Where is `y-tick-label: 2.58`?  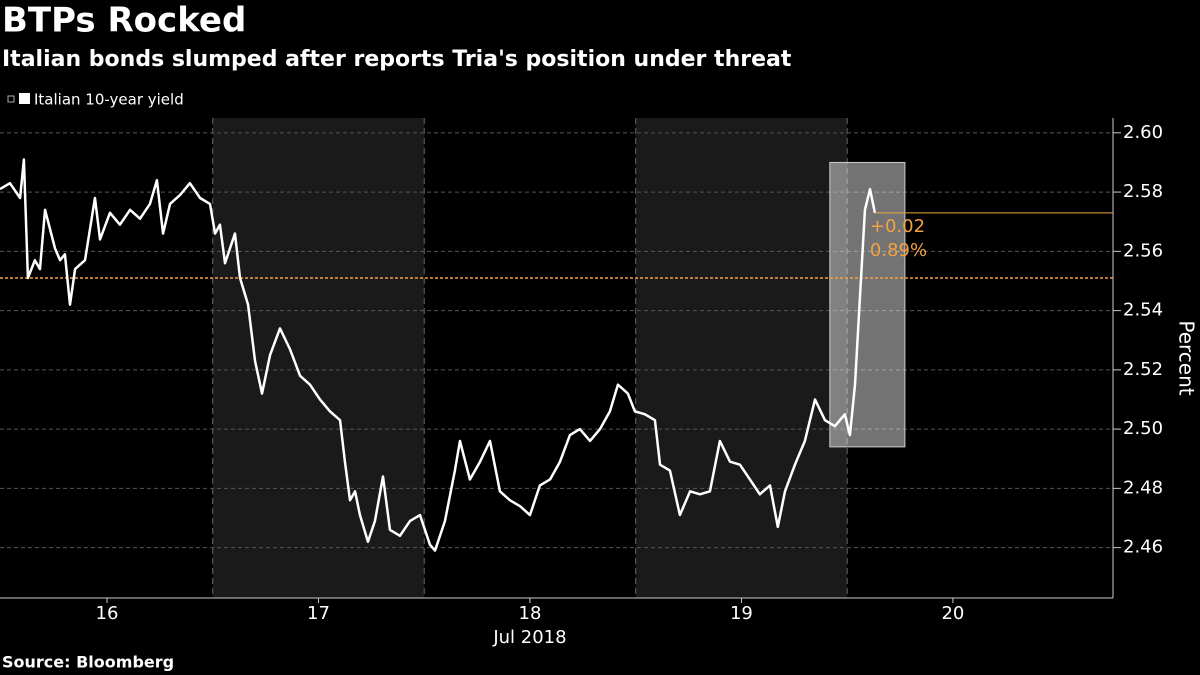
y-tick-label: 2.58 is located at coordinates (1143, 191).